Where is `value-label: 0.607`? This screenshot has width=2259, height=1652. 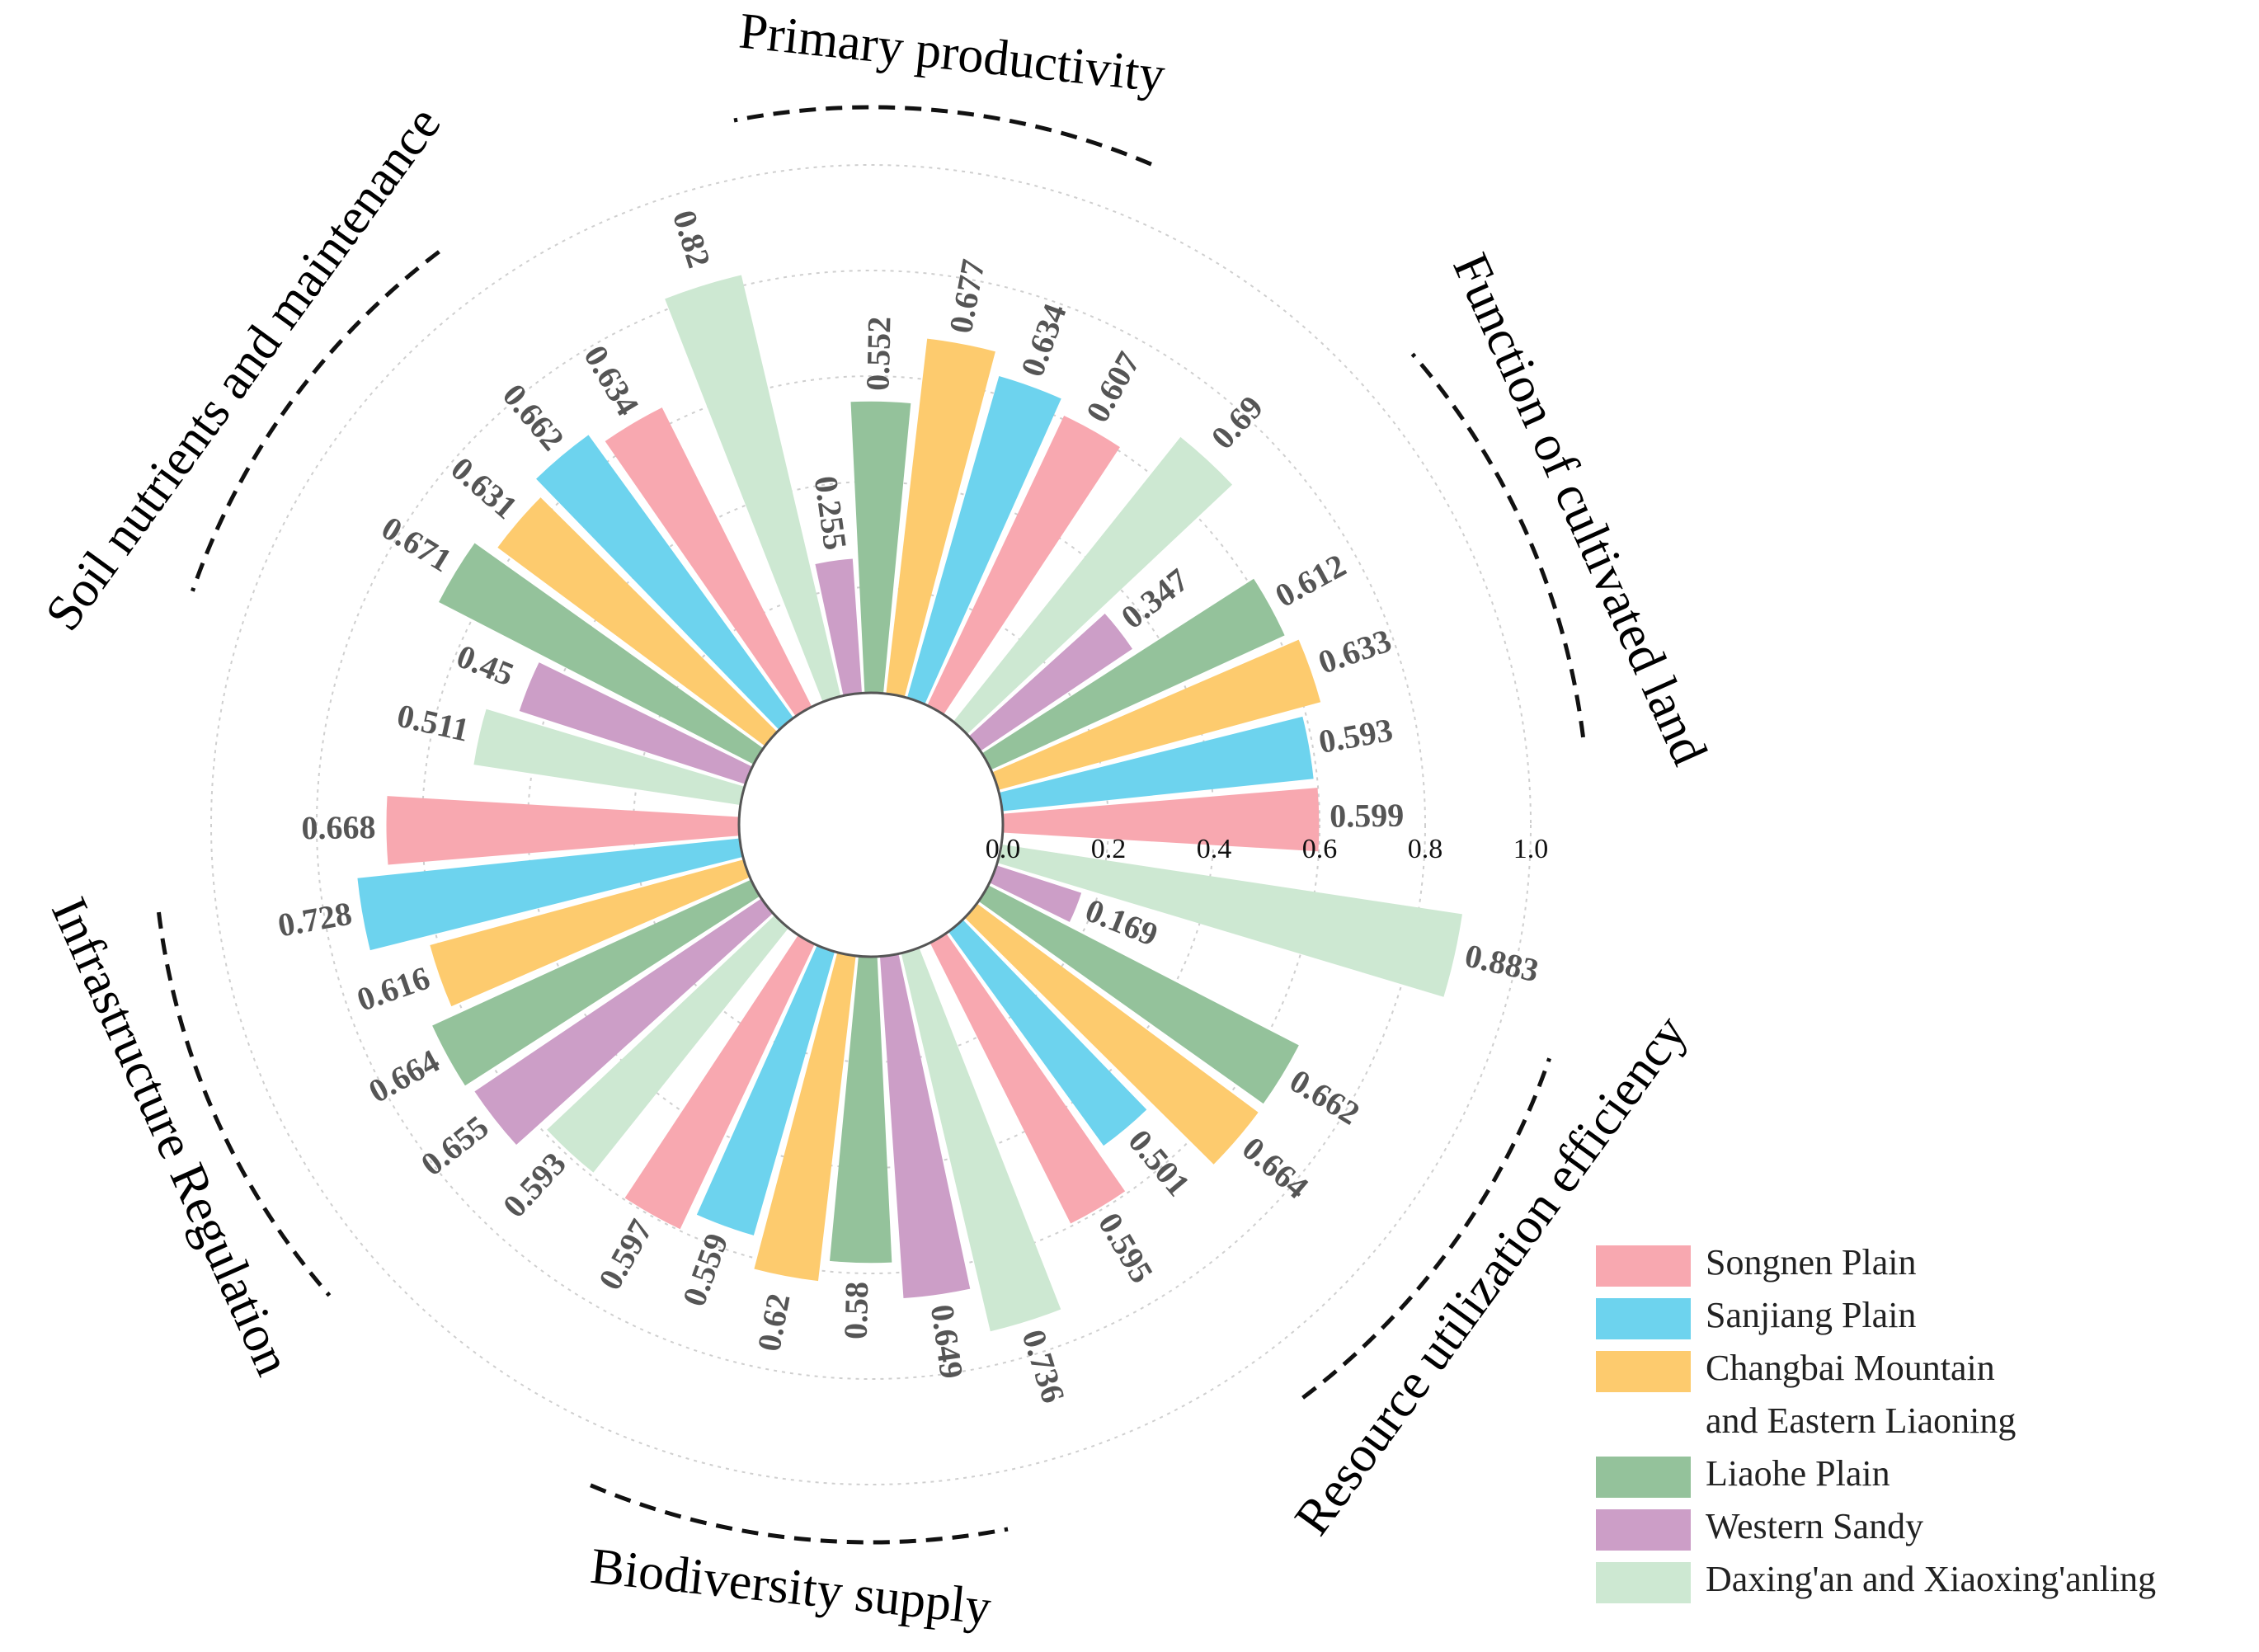
value-label: 0.607 is located at coordinates (1113, 387).